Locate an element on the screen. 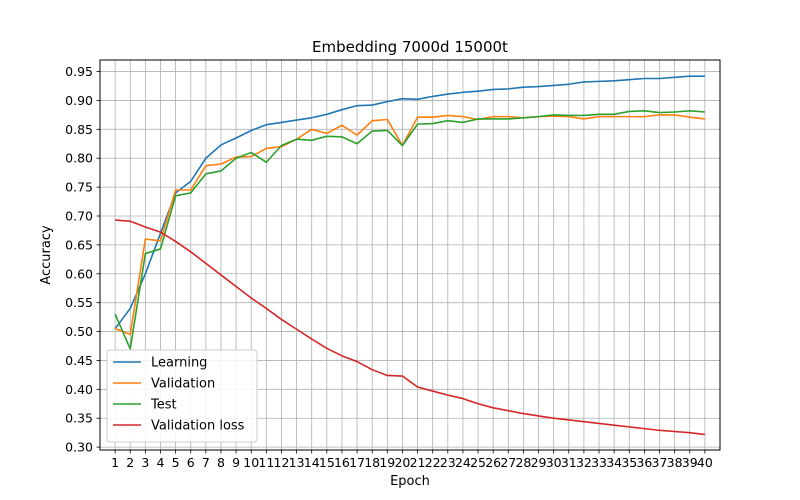 This screenshot has height=500, width=800. x-tick-label: 26 is located at coordinates (493, 462).